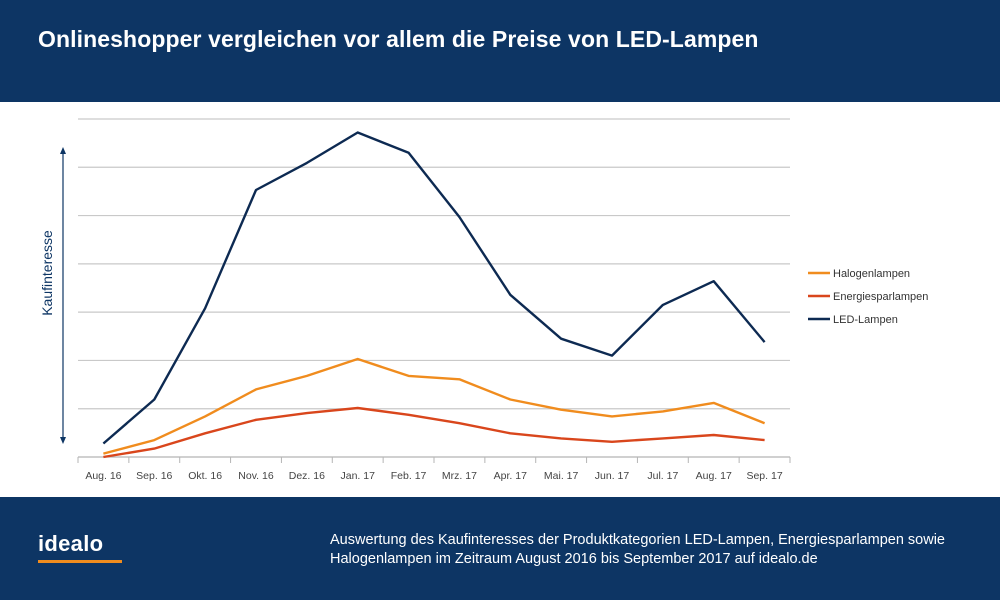 This screenshot has height=600, width=1000. Describe the element at coordinates (154, 476) in the screenshot. I see `x-tick-label: Sep. 16` at that location.